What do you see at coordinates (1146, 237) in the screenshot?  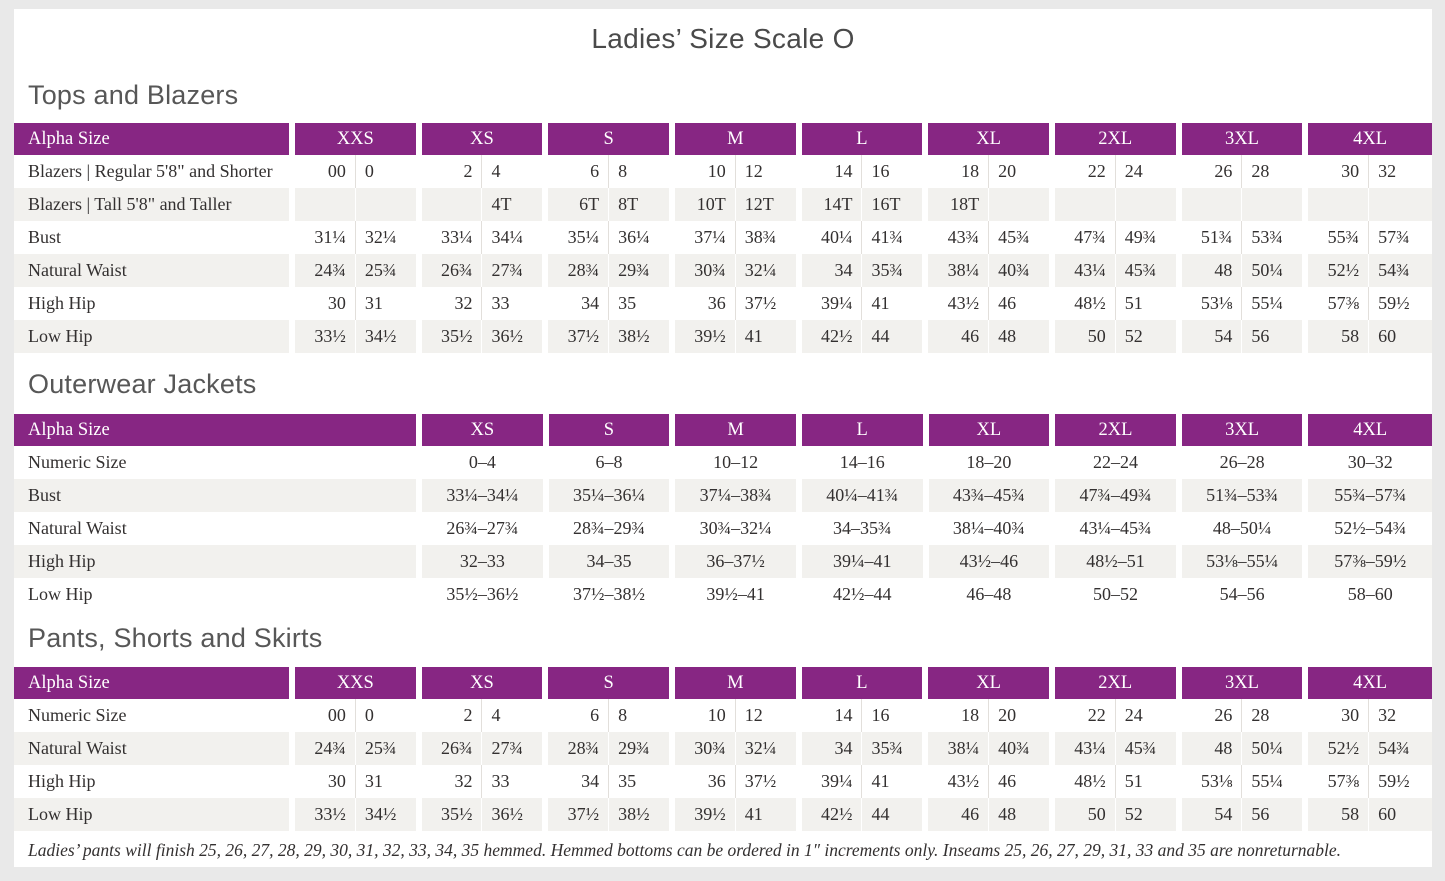 I see `cell-value: 49¾` at bounding box center [1146, 237].